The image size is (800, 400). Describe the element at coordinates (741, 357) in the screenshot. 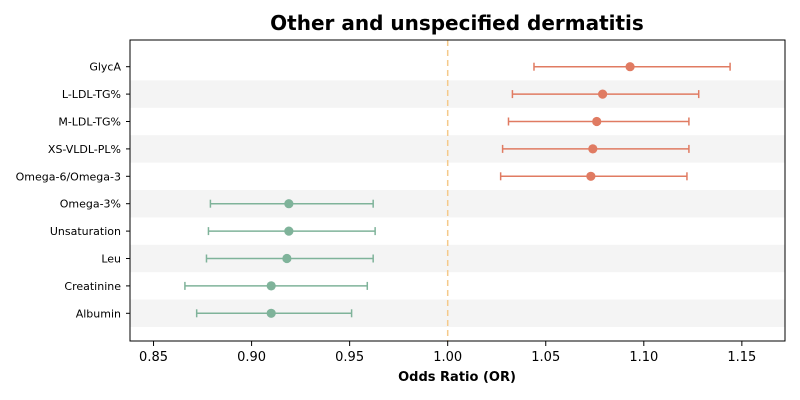

I see `x-tick-label: 1.15` at that location.